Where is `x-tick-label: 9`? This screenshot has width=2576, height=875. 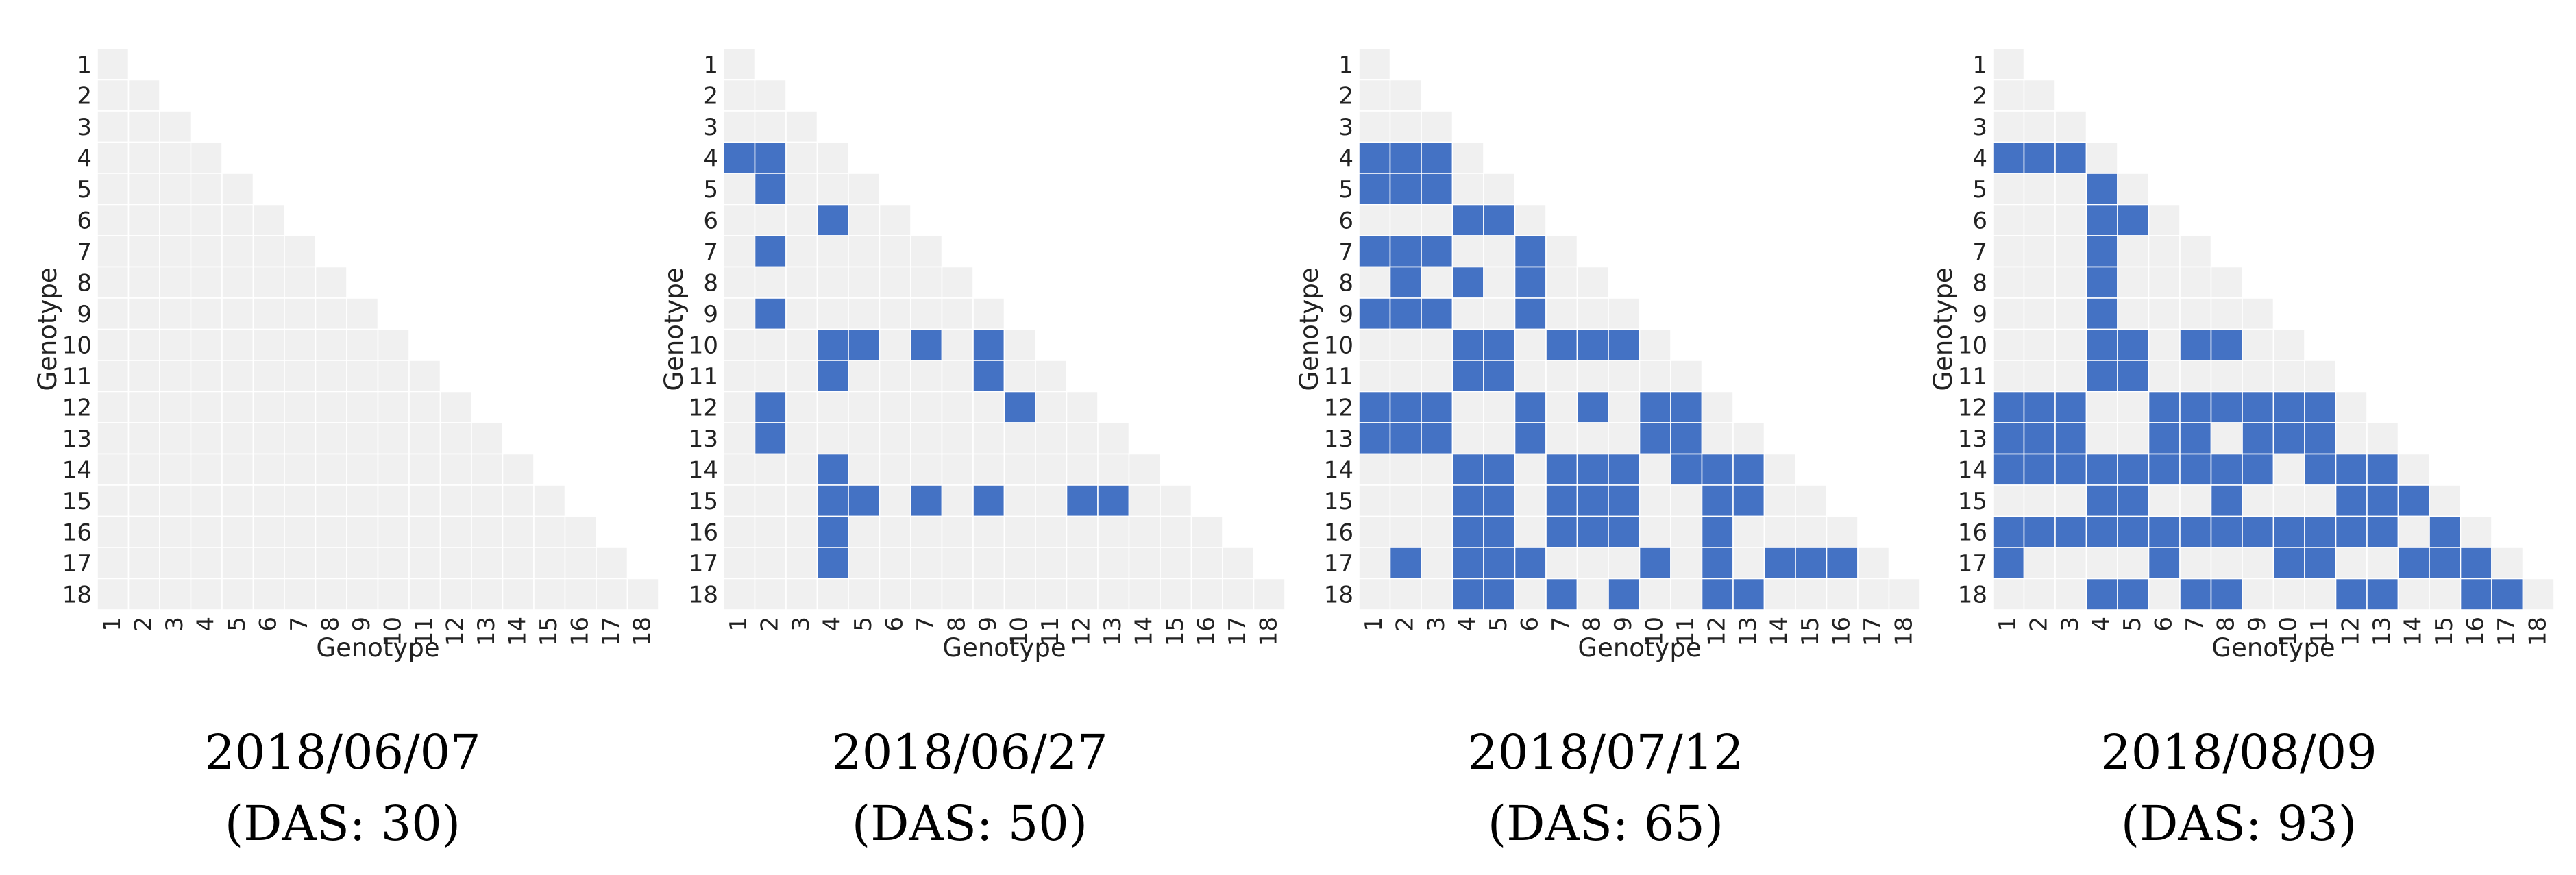 x-tick-label: 9 is located at coordinates (2258, 625).